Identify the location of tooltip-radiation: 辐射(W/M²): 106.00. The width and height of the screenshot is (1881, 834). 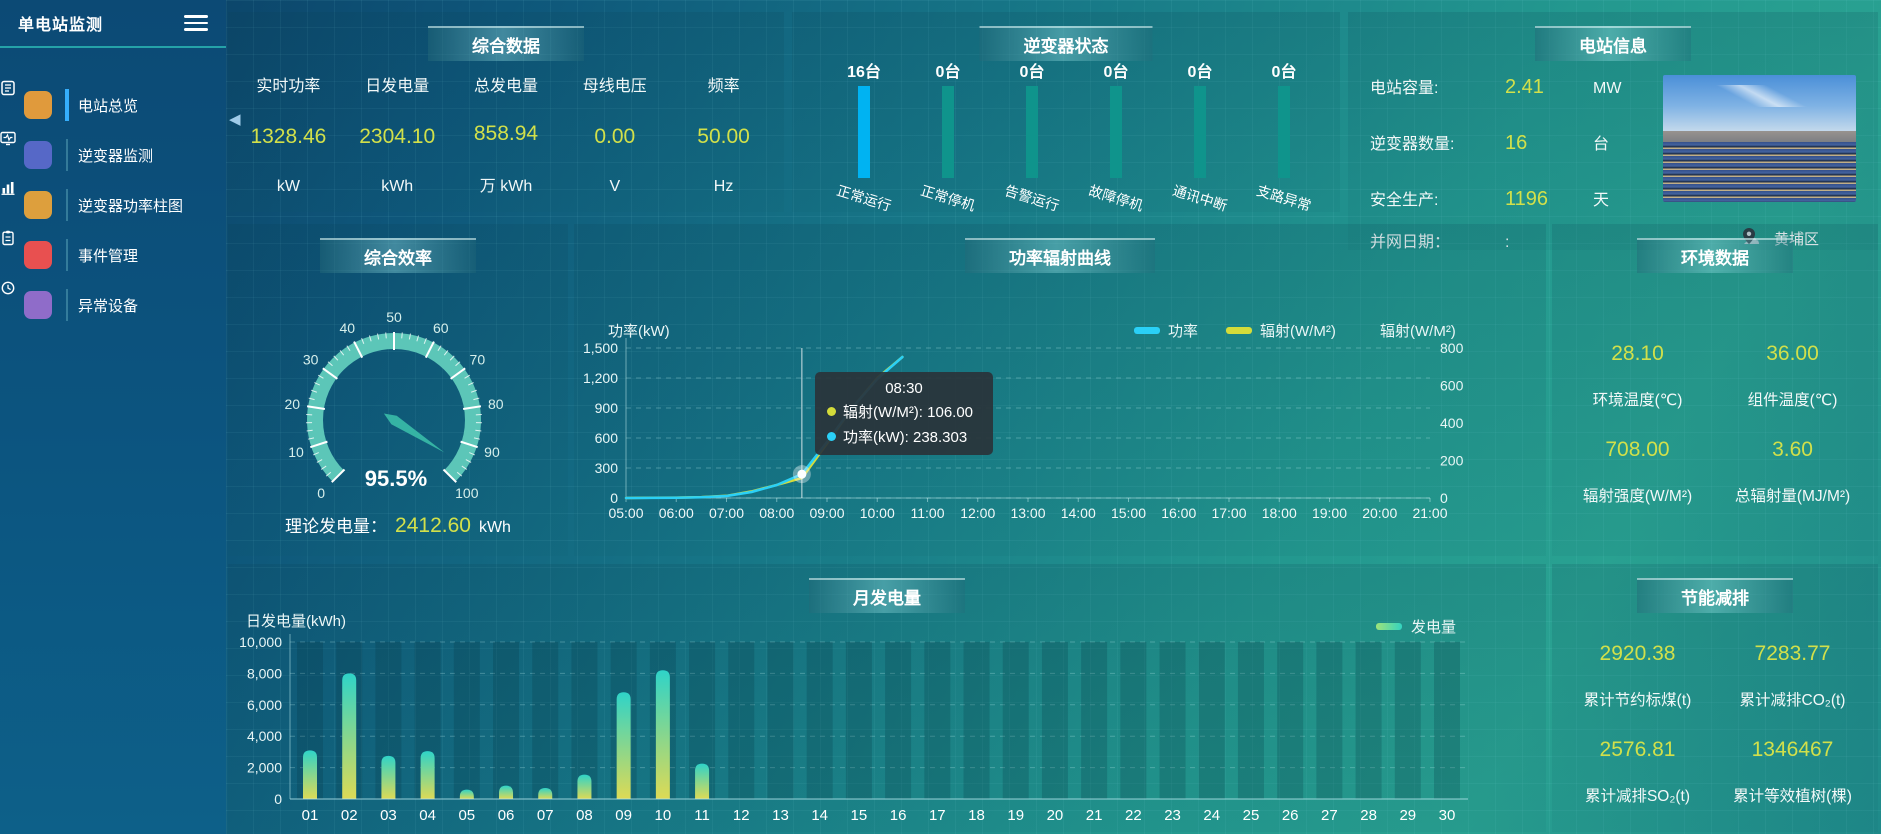
(904, 411).